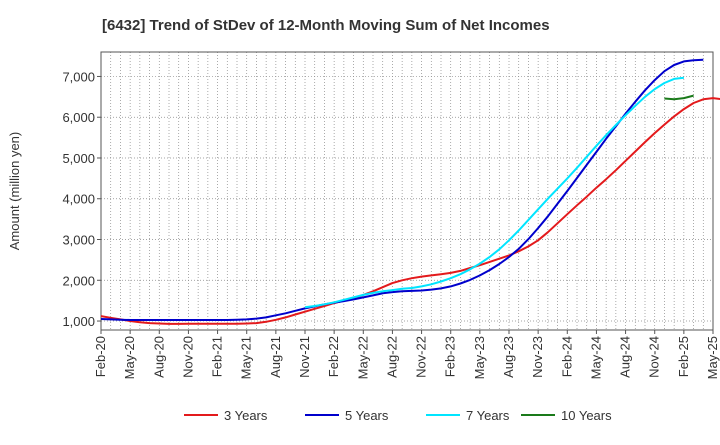 This screenshot has height=445, width=720. Describe the element at coordinates (537, 357) in the screenshot. I see `x-tick-label: Nov-23` at that location.